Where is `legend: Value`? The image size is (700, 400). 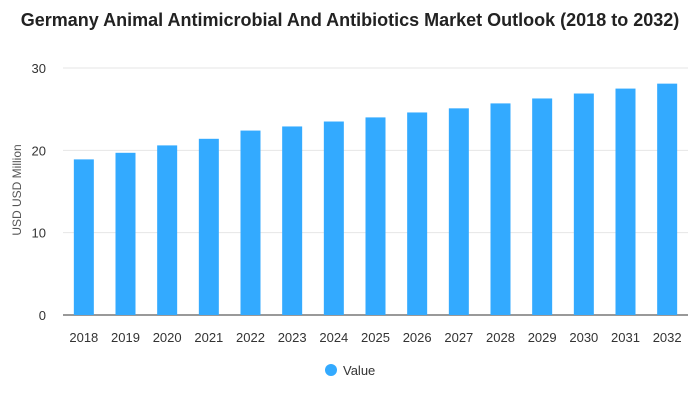 legend: Value is located at coordinates (350, 370).